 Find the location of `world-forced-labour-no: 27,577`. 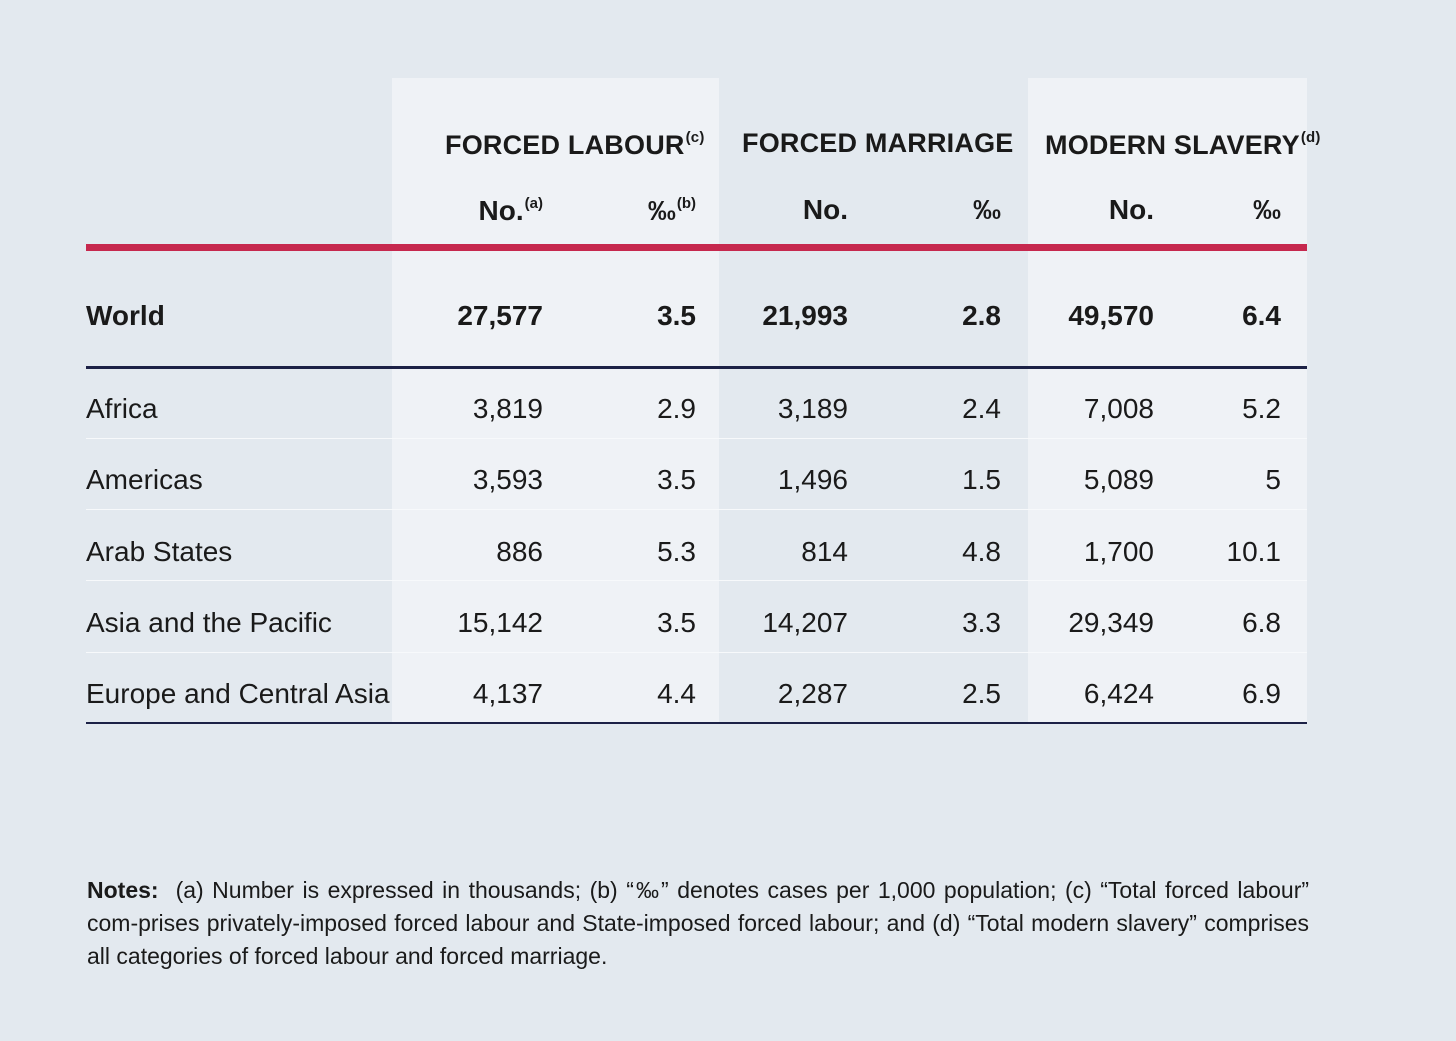

world-forced-labour-no: 27,577 is located at coordinates (500, 315).